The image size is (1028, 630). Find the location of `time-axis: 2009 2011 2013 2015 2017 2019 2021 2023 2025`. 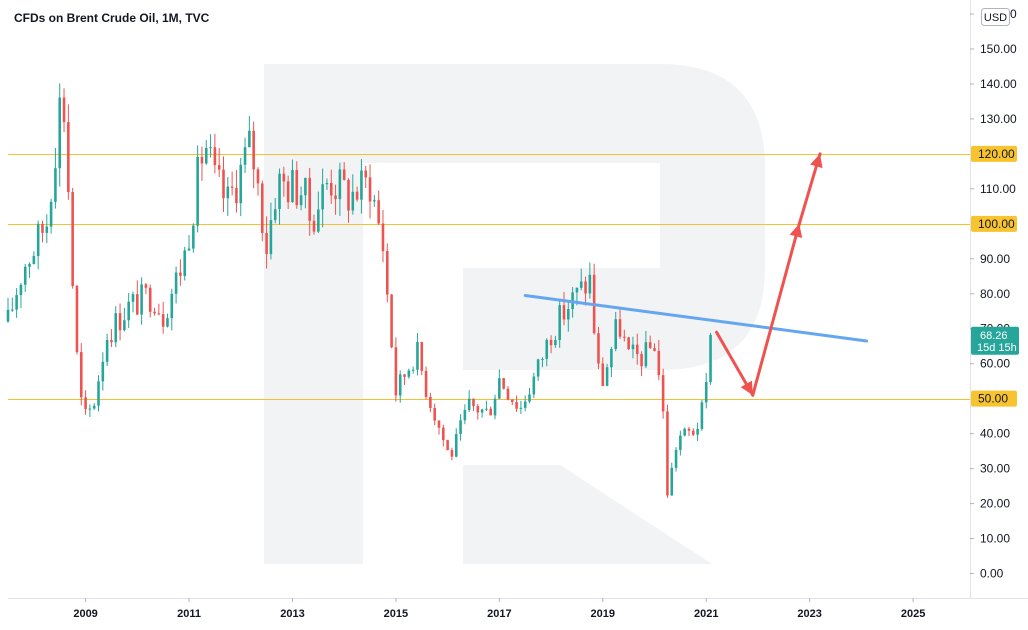

time-axis: 2009 2011 2013 2015 2017 2019 2021 2023 2025 is located at coordinates (499, 609).